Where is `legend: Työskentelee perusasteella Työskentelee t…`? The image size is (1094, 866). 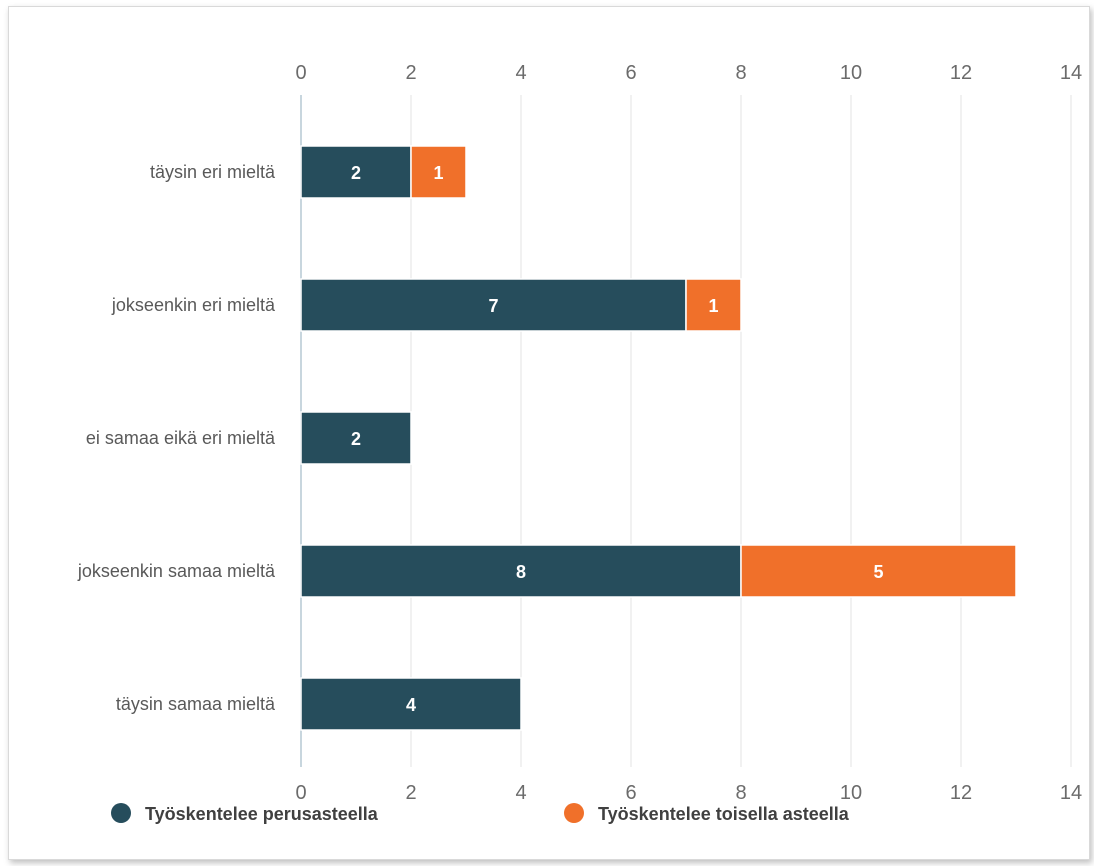
legend: Työskentelee perusasteella Työskentelee t… is located at coordinates (480, 813).